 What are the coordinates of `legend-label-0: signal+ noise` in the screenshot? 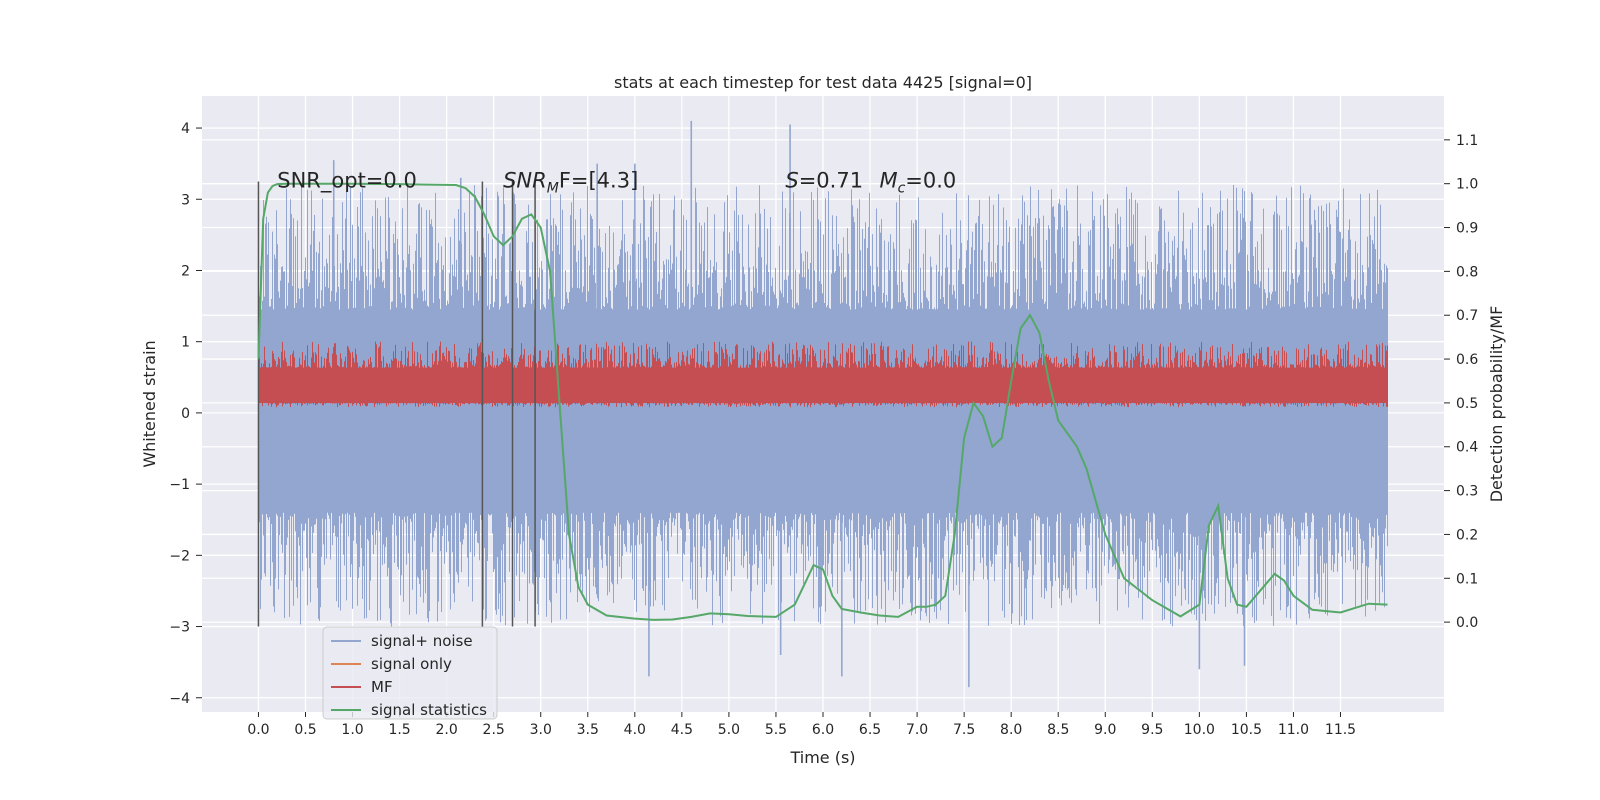 It's located at (422, 641).